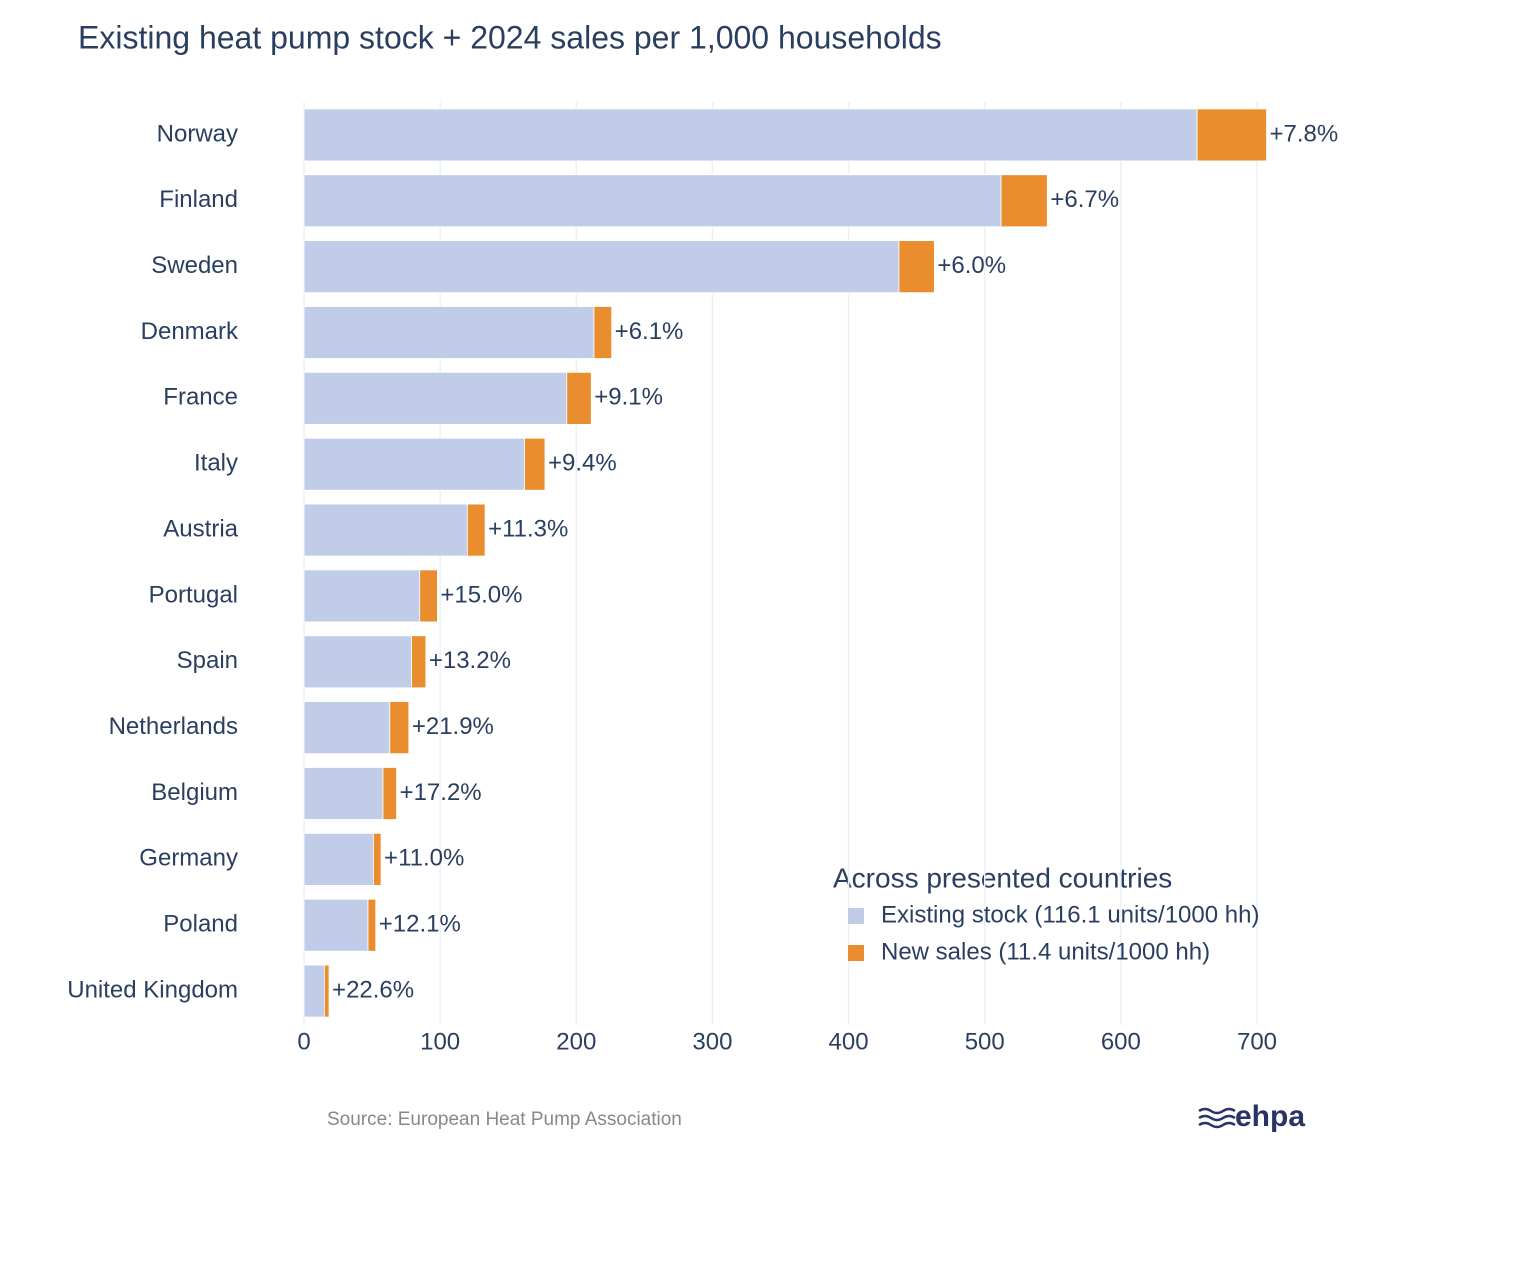  I want to click on growth-label: +11.3%, so click(528, 528).